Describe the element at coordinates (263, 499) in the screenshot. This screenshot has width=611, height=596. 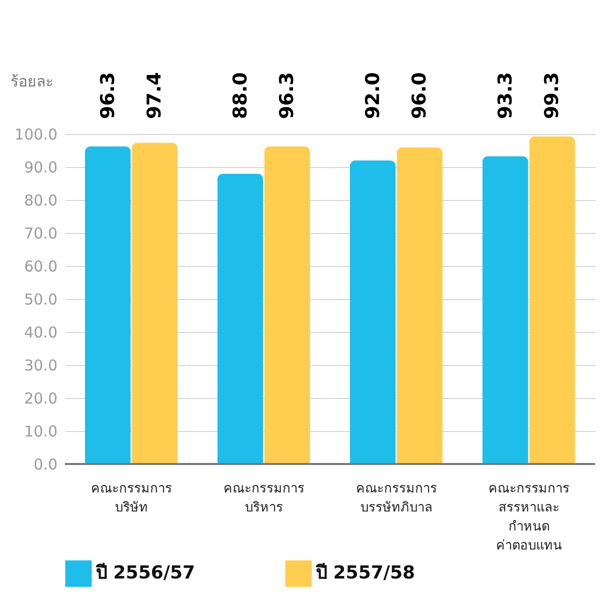
I see `x-tick-label: คณะกรรมการ บริหาร` at that location.